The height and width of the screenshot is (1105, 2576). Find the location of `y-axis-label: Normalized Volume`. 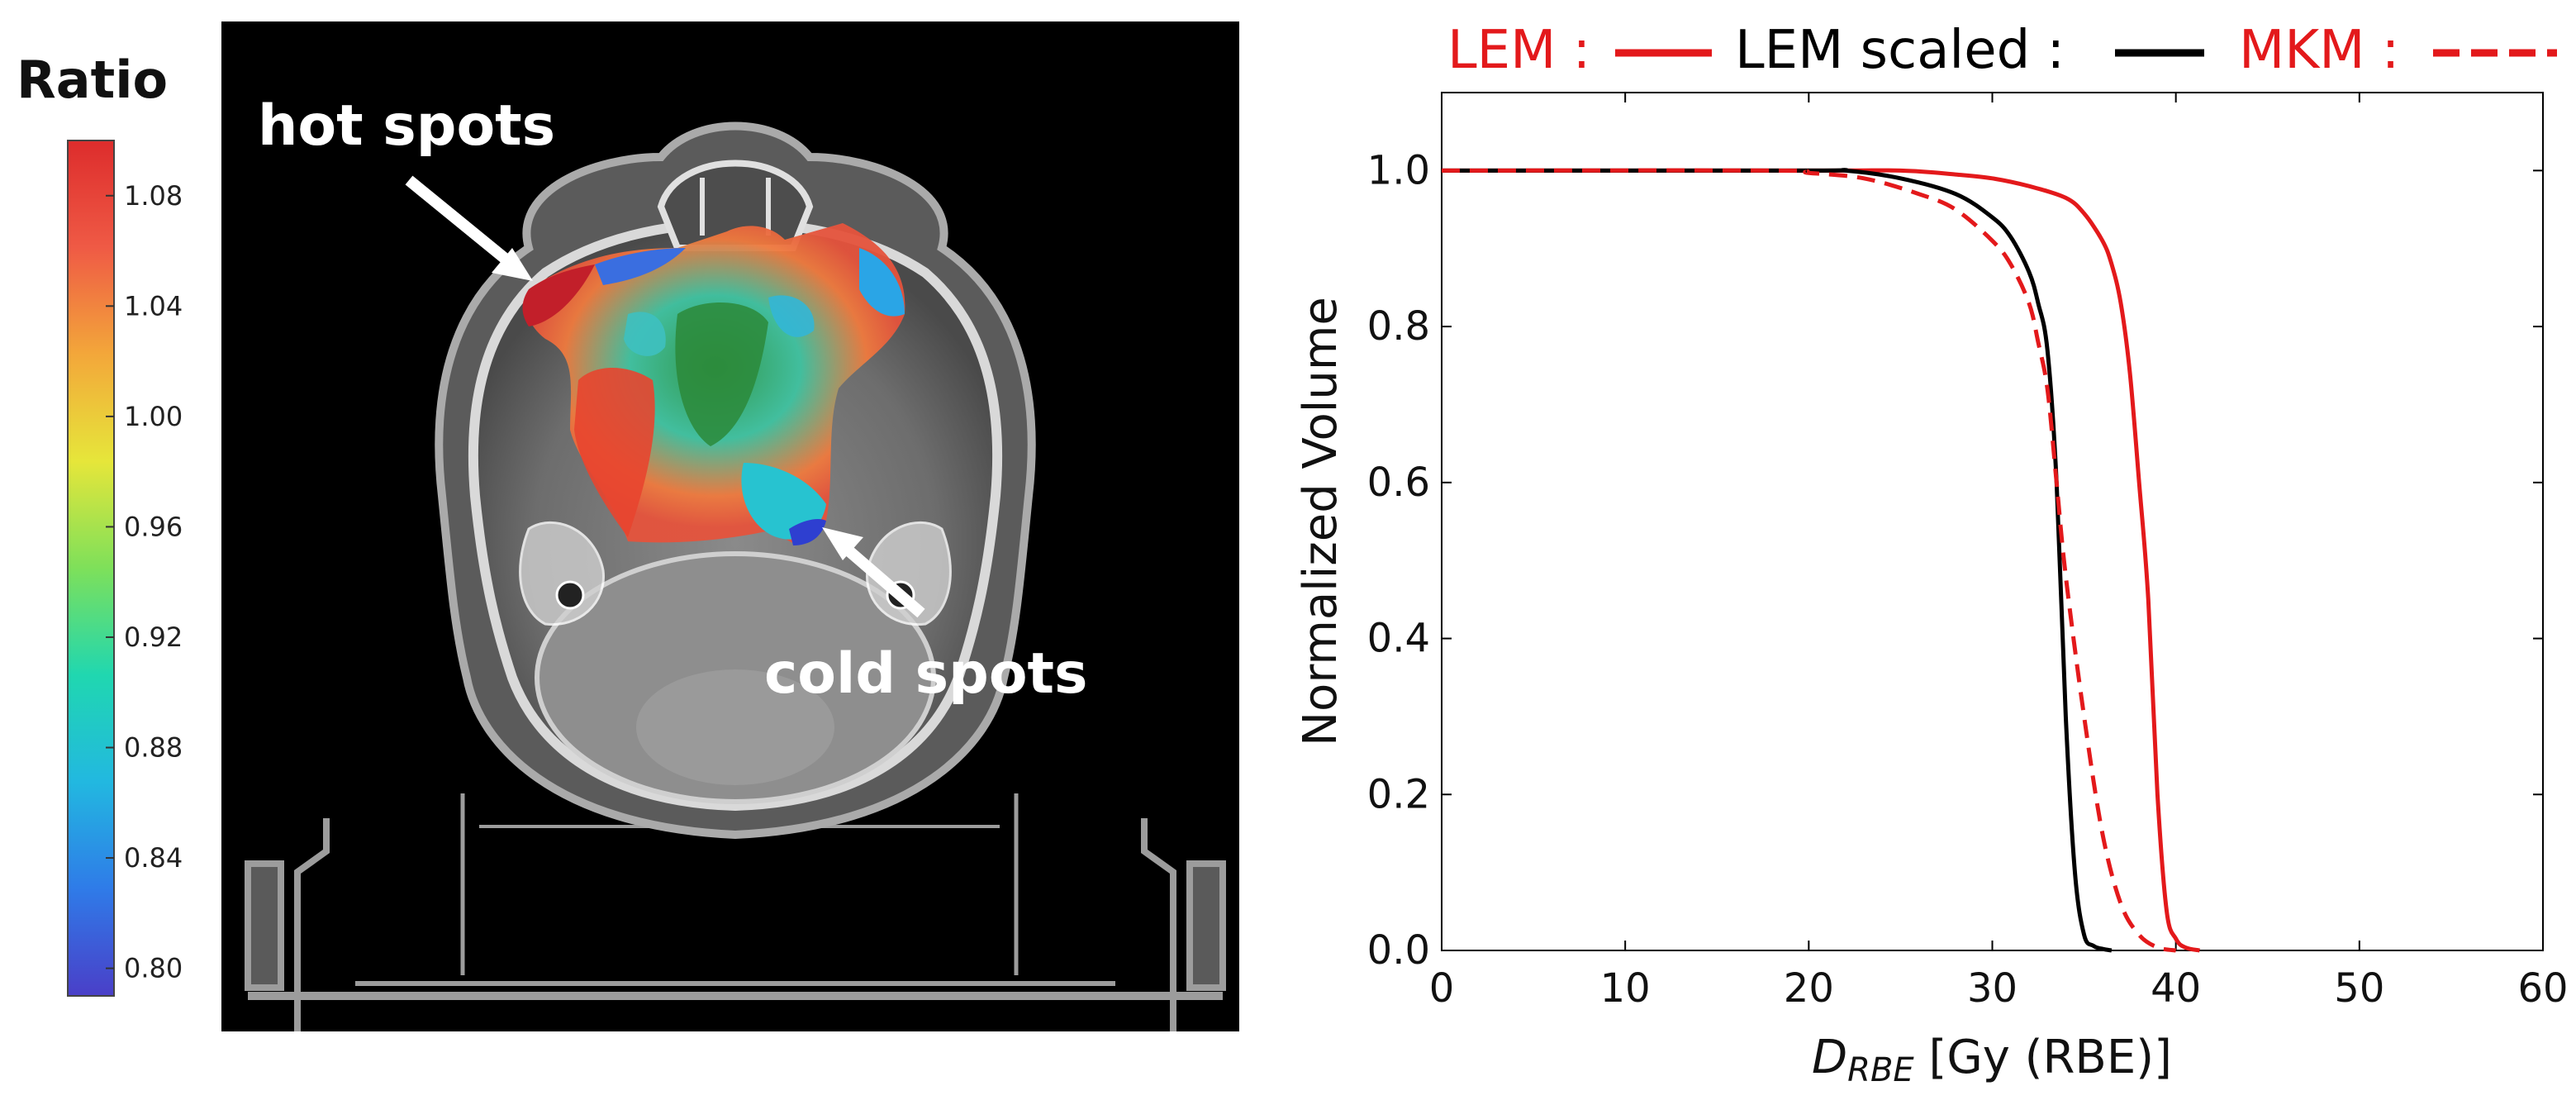

y-axis-label: Normalized Volume is located at coordinates (1320, 521).